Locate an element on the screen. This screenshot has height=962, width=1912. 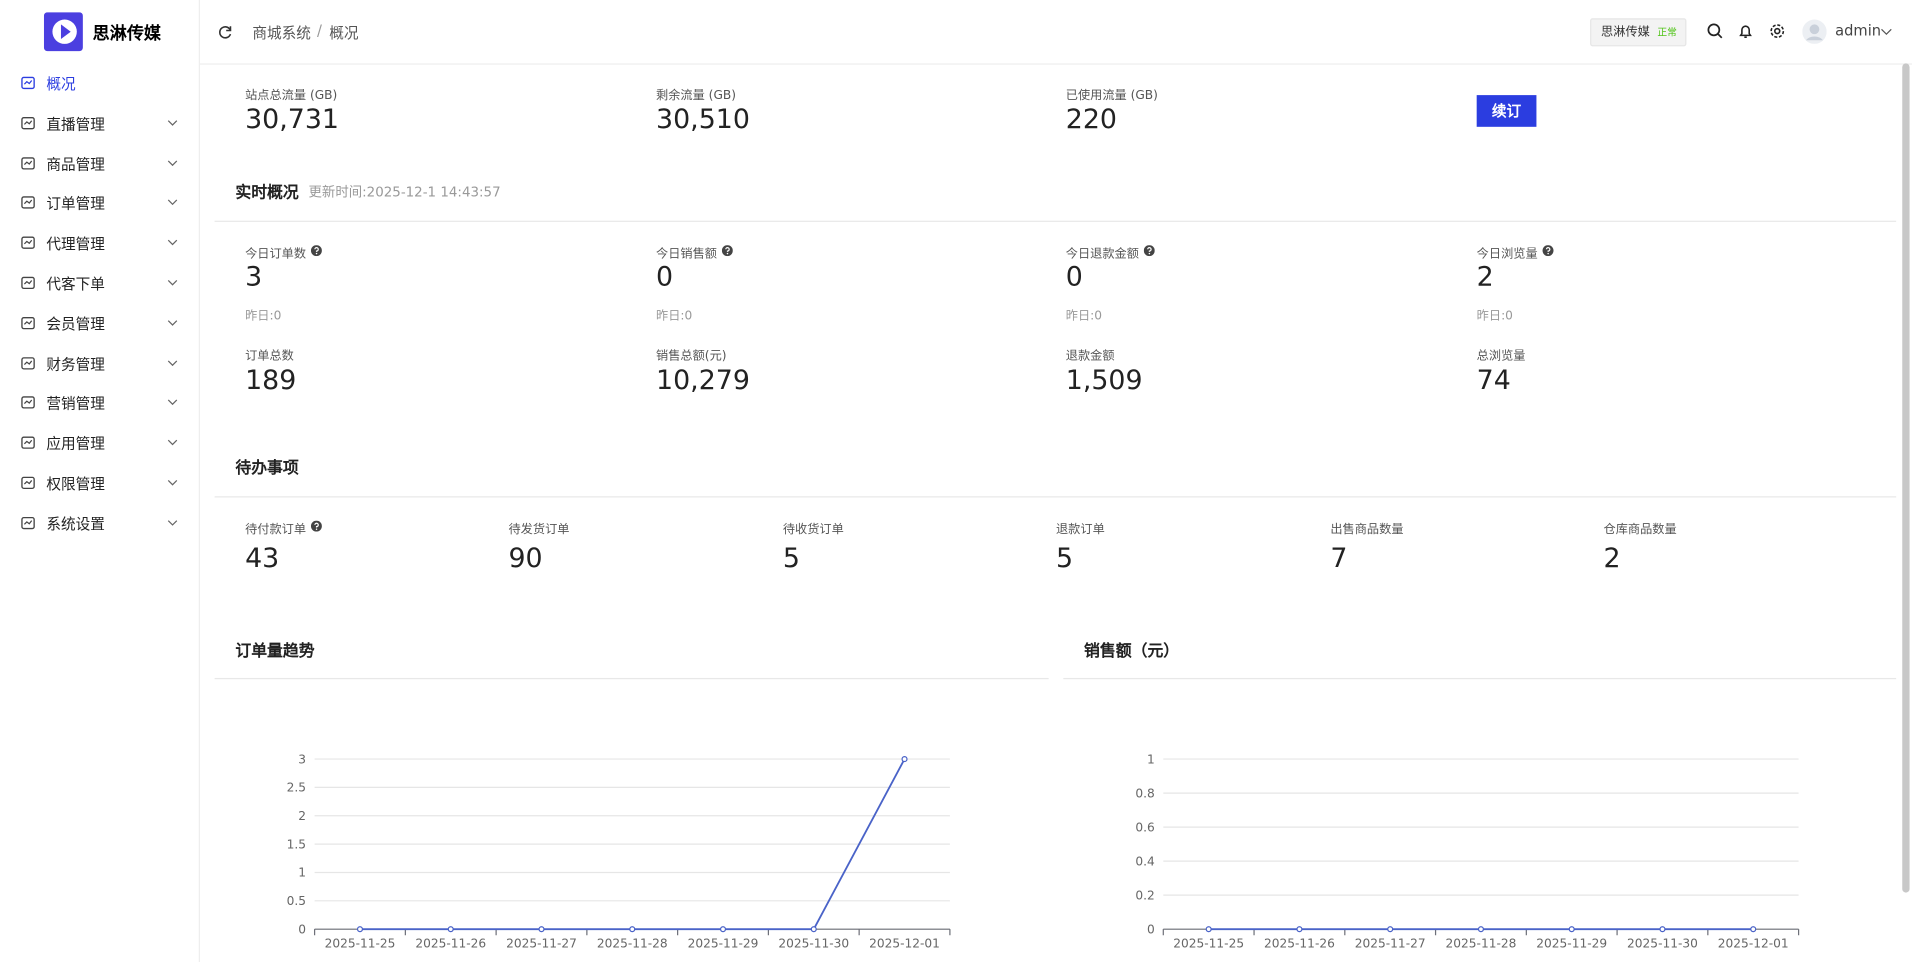
brand: 思淋传媒 is located at coordinates (126, 34).